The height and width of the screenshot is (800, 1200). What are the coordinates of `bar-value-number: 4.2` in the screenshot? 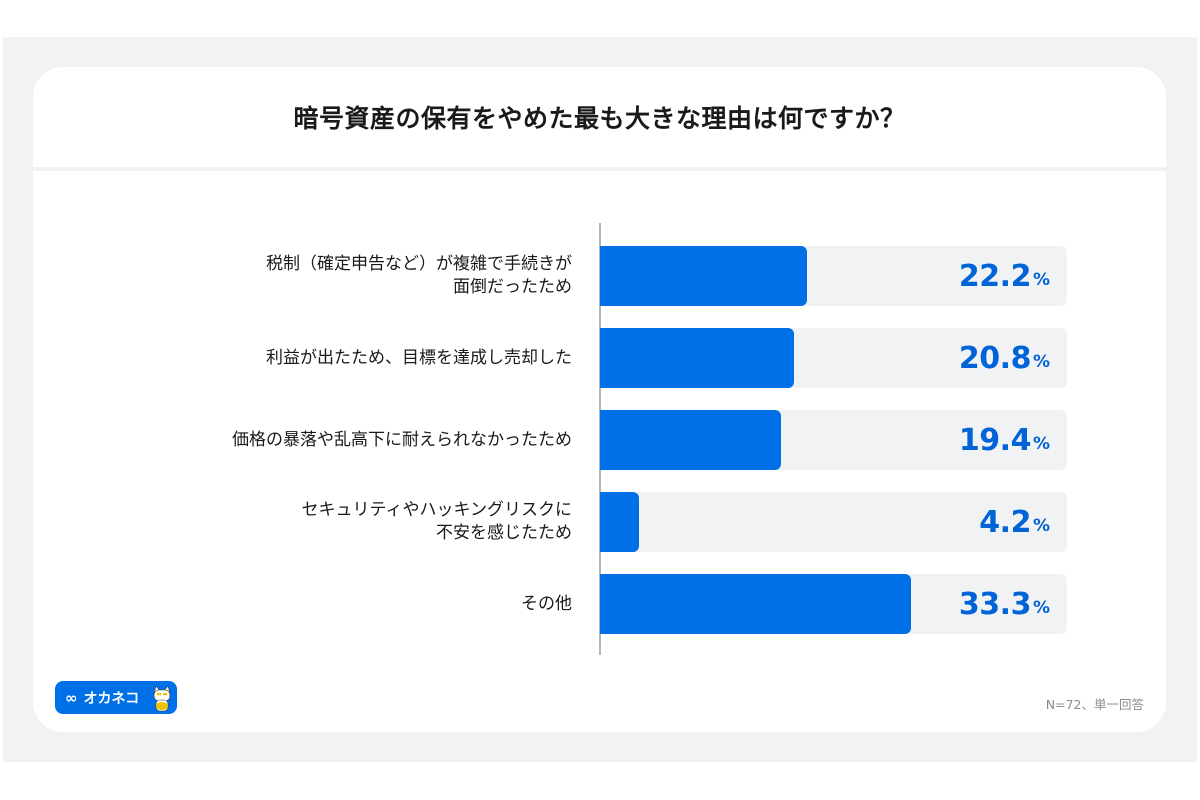 It's located at (1005, 522).